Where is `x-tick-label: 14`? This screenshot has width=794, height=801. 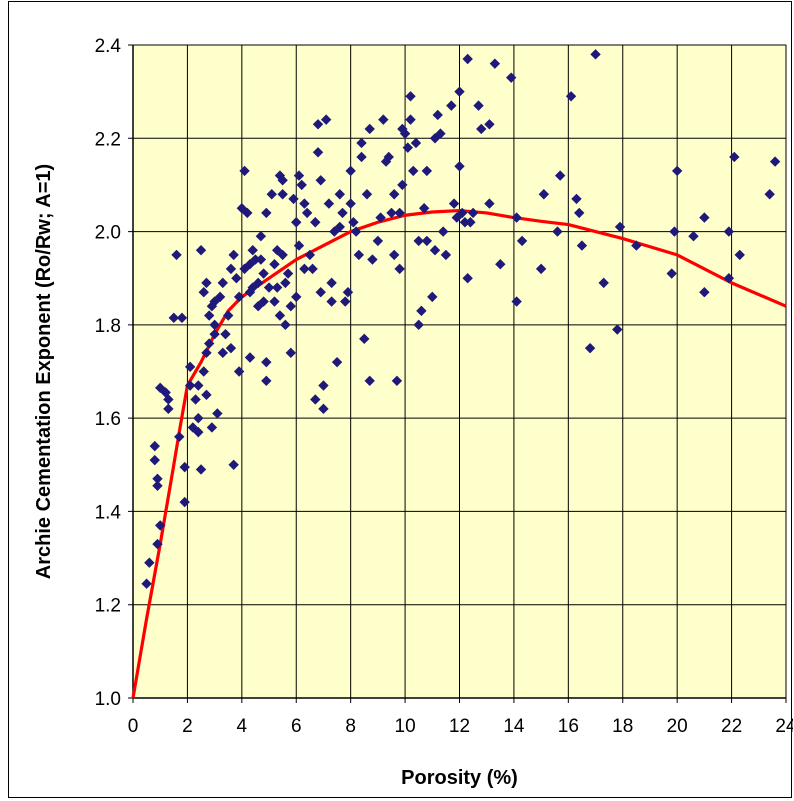 x-tick-label: 14 is located at coordinates (514, 726).